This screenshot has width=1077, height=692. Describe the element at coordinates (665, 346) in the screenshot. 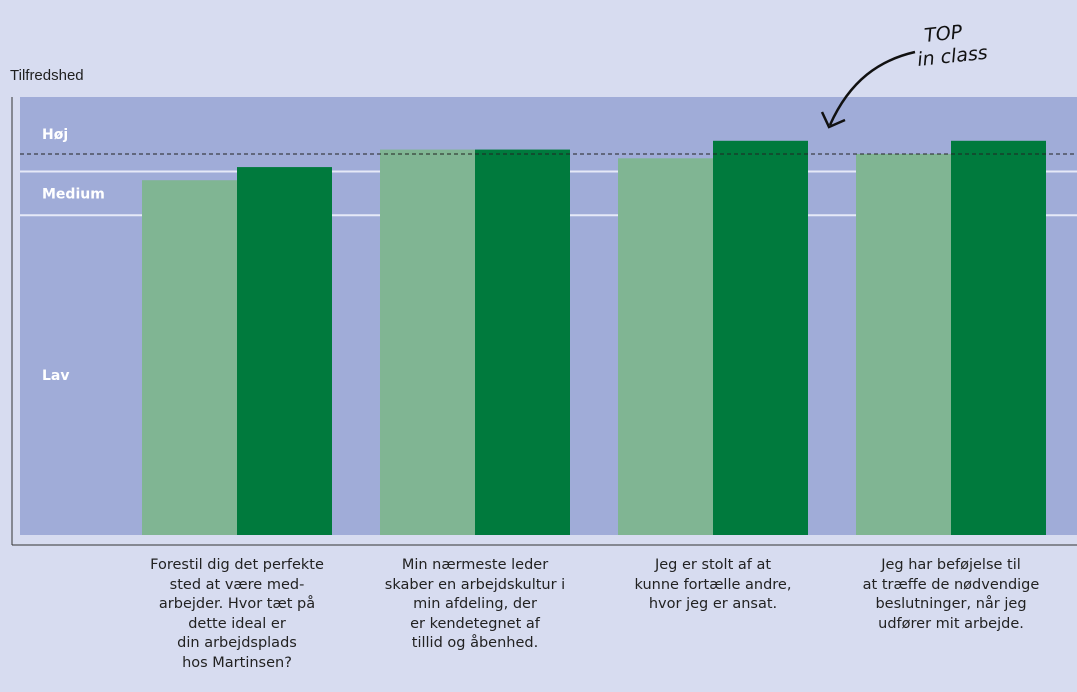

I see `bar-series1-cat3` at that location.